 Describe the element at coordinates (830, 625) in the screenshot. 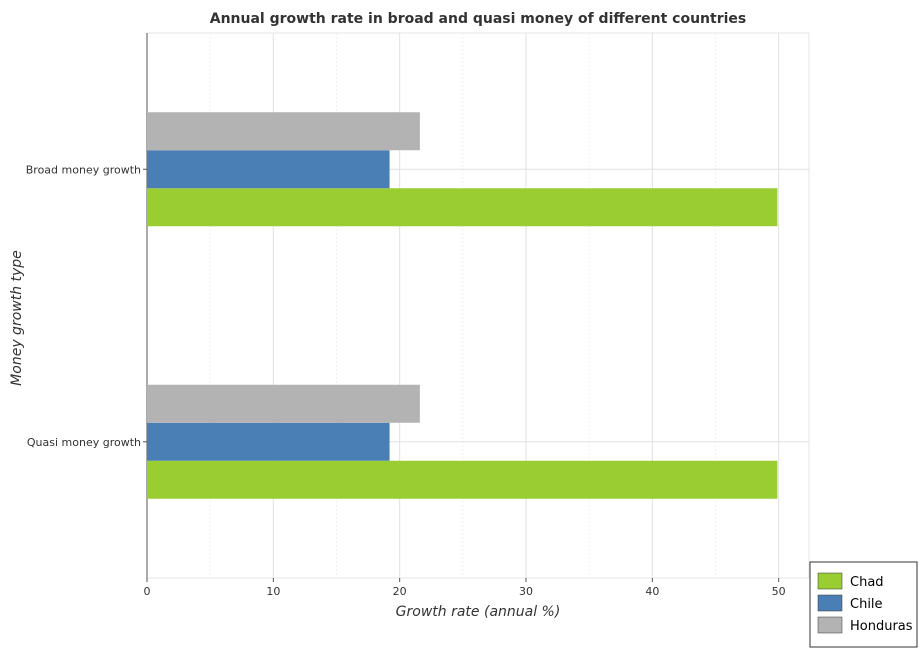

I see `legend-swatch-honduras` at that location.